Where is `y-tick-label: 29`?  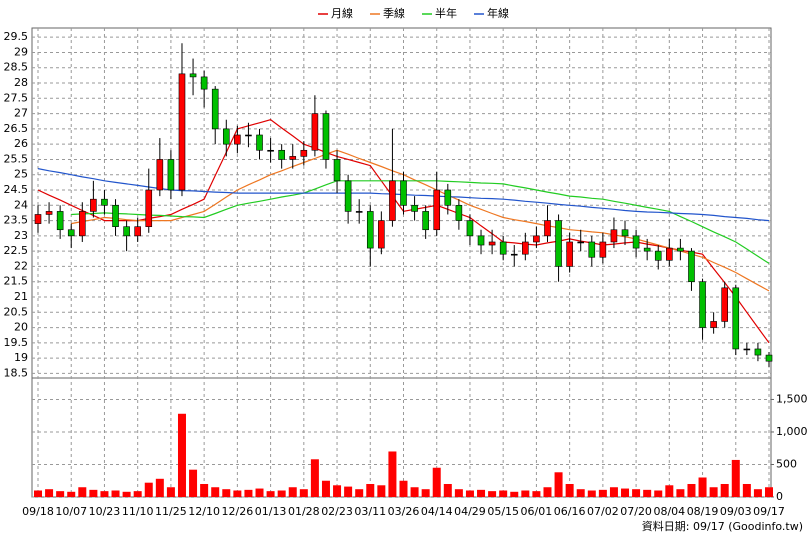 y-tick-label: 29 is located at coordinates (21, 51).